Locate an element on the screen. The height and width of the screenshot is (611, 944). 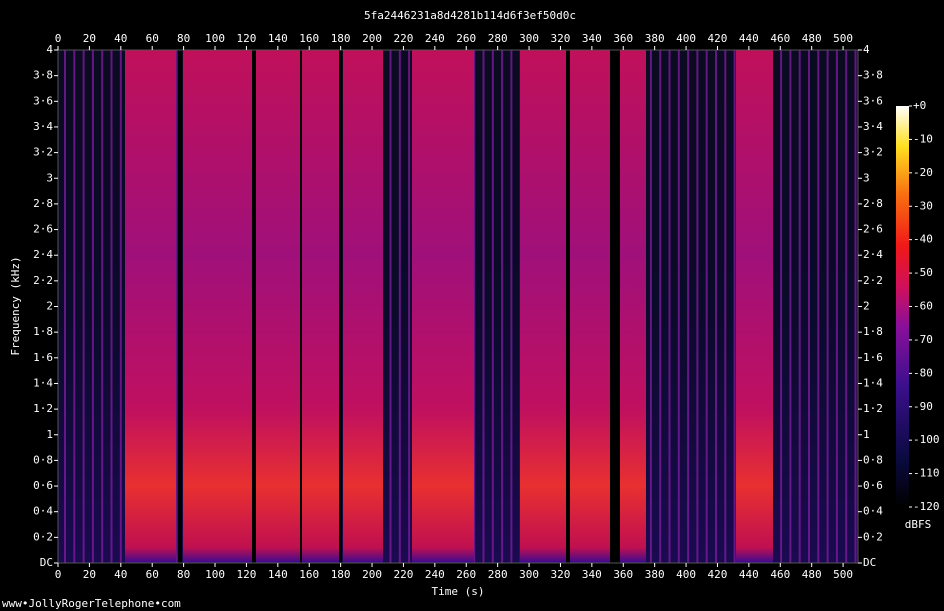
colorbar-tick-label: -30 is located at coordinates (923, 205).